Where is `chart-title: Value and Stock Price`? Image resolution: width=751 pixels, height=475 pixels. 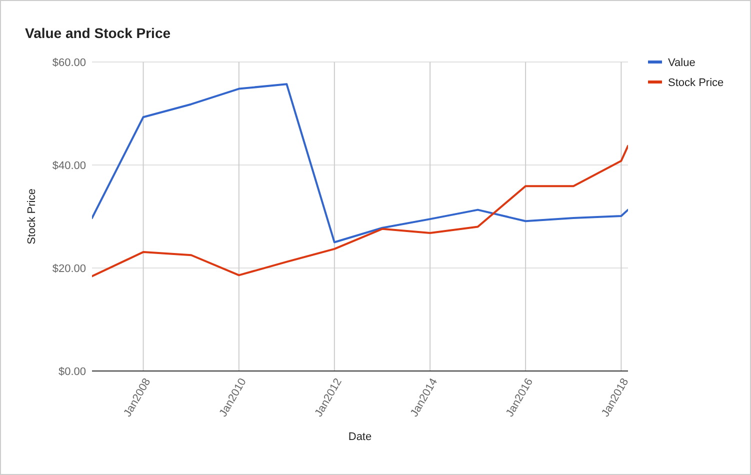 chart-title: Value and Stock Price is located at coordinates (98, 33).